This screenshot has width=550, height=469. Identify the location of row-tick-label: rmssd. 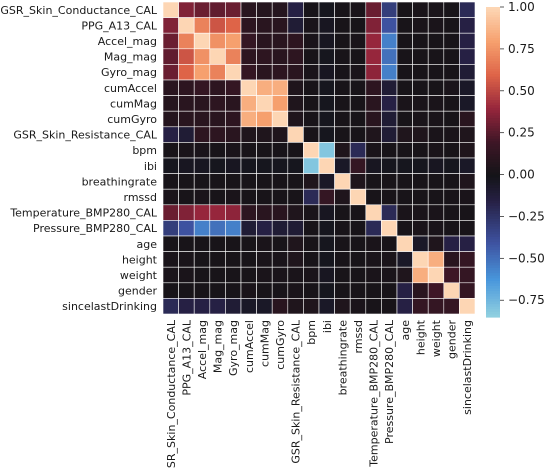
(141, 197).